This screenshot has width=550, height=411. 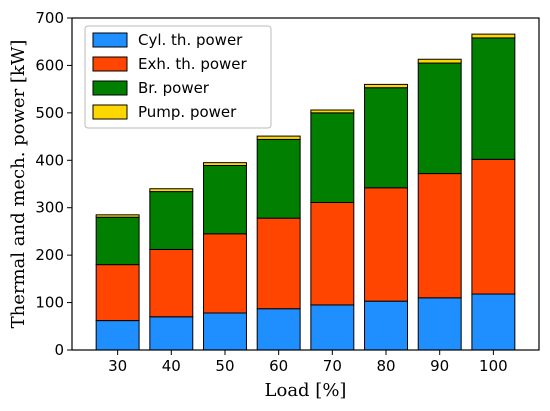 What do you see at coordinates (439, 366) in the screenshot?
I see `x-tick-label: 90` at bounding box center [439, 366].